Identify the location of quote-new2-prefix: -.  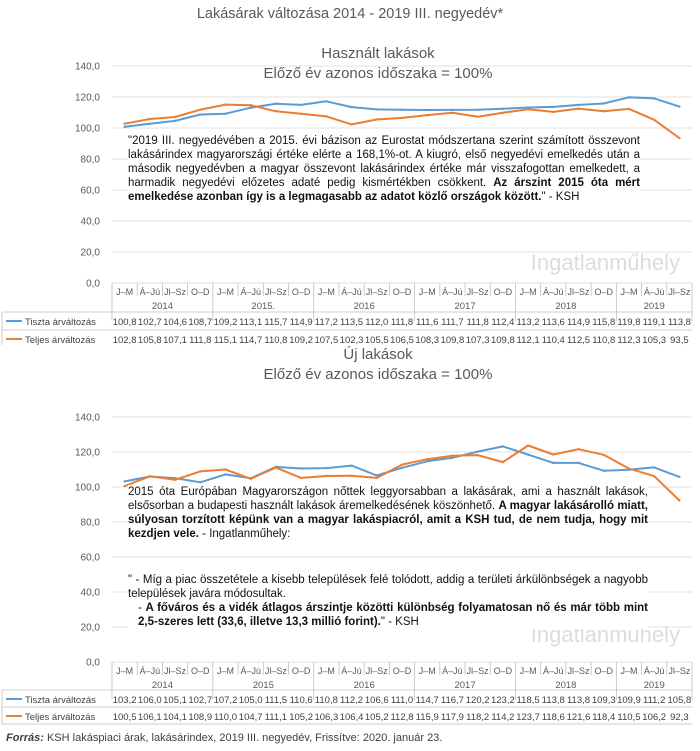
(142, 608).